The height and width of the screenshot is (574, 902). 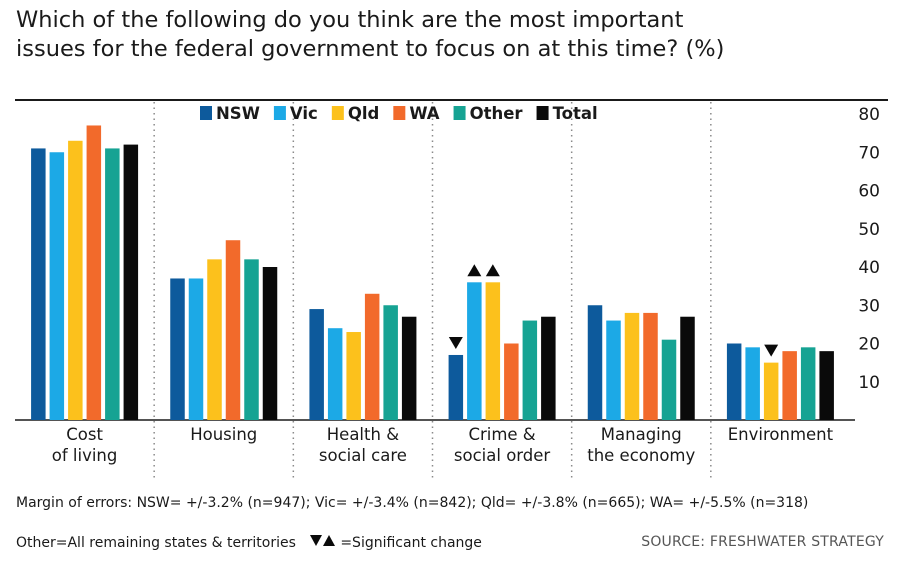 I want to click on y-tick-label: 30, so click(x=869, y=306).